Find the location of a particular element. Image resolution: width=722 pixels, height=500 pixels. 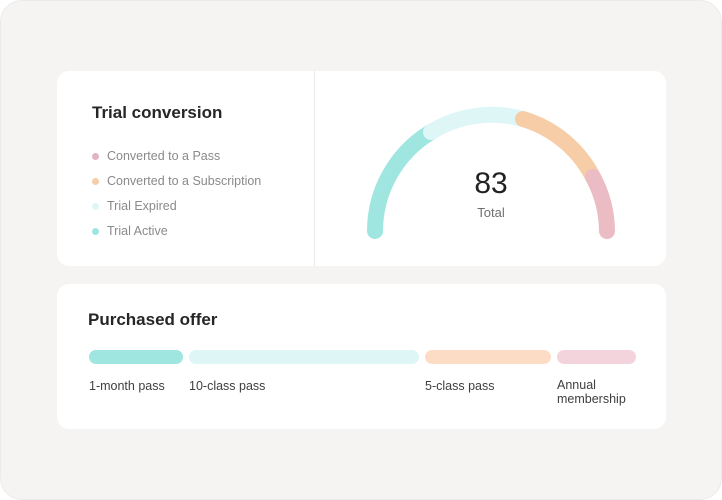

legend-label: Converted to a Pass is located at coordinates (164, 156).